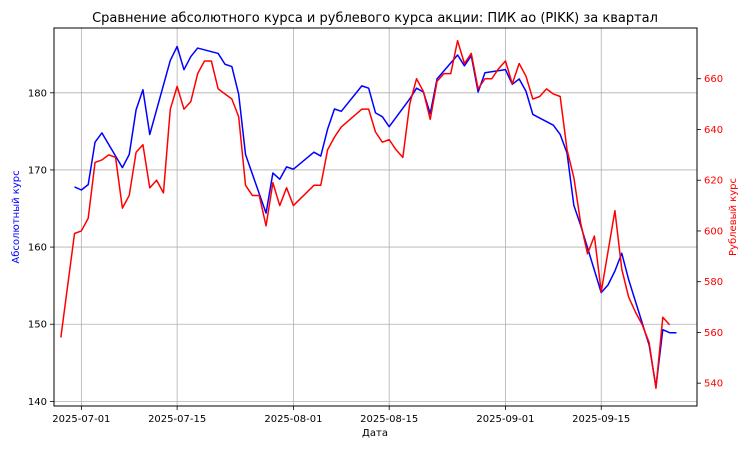 Image resolution: width=750 pixels, height=450 pixels. What do you see at coordinates (713, 181) in the screenshot?
I see `y-right-tick-label: 620` at bounding box center [713, 181].